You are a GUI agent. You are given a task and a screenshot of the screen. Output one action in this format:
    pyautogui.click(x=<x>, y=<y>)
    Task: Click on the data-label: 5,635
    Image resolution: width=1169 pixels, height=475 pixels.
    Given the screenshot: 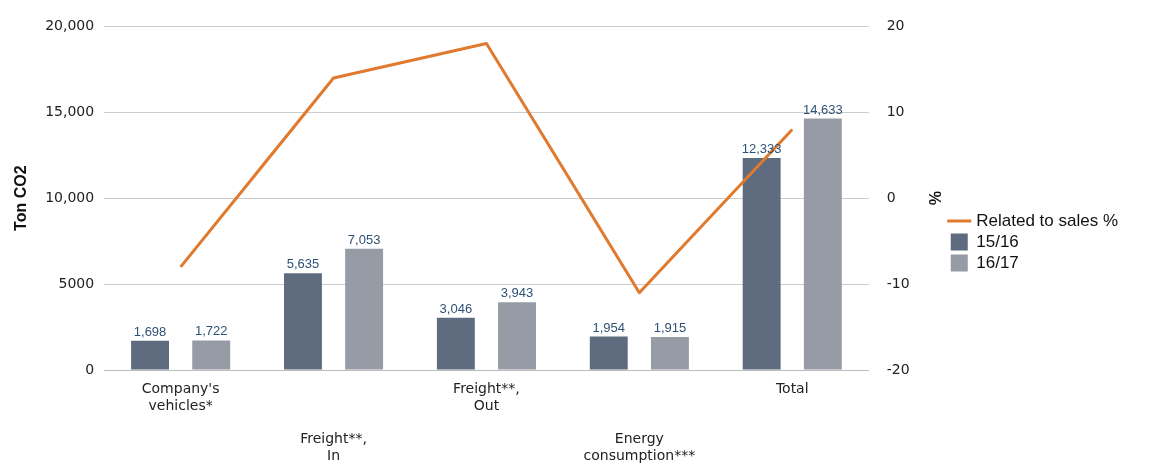 What is the action you would take?
    pyautogui.click(x=303, y=264)
    